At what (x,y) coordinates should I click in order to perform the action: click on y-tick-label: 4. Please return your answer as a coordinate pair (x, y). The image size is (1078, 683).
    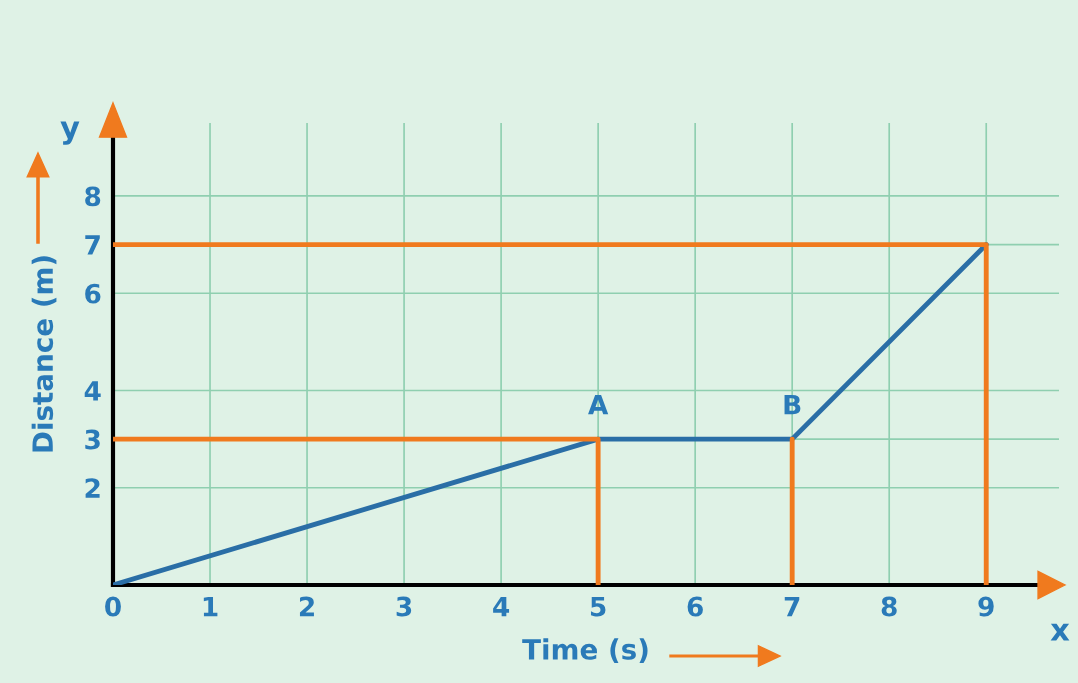
    Looking at the image, I should click on (92, 391).